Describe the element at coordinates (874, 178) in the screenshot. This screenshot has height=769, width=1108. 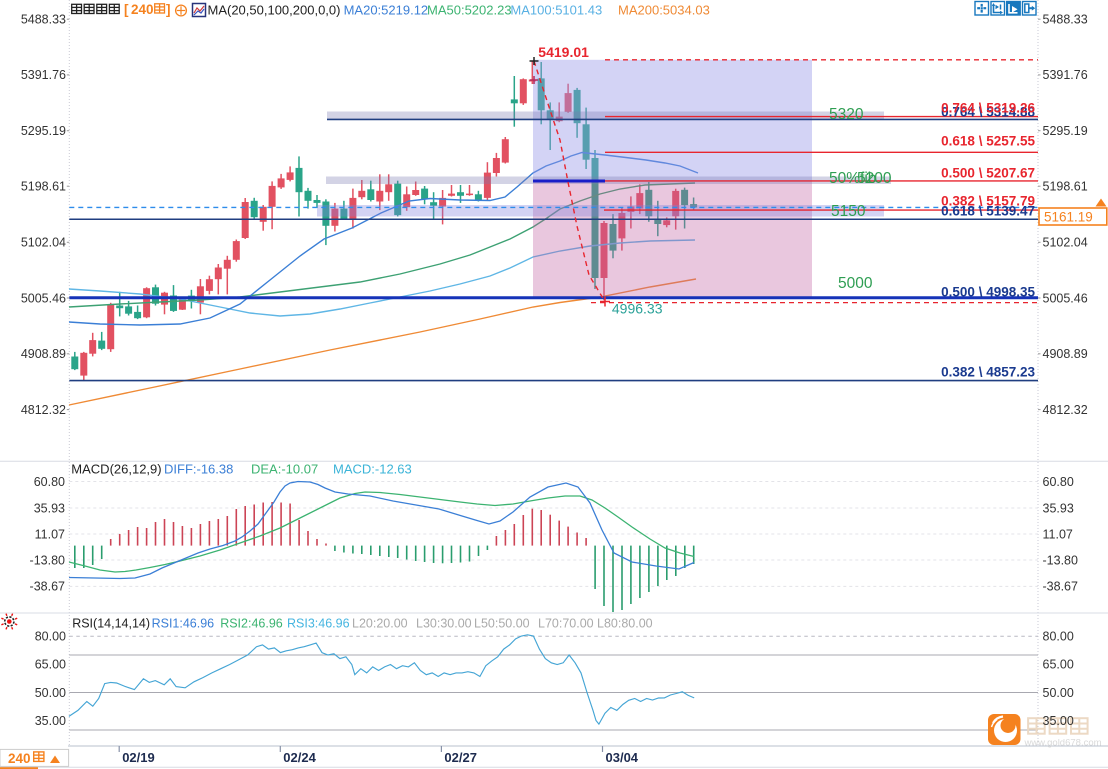
I see `svg-text: 5200` at that location.